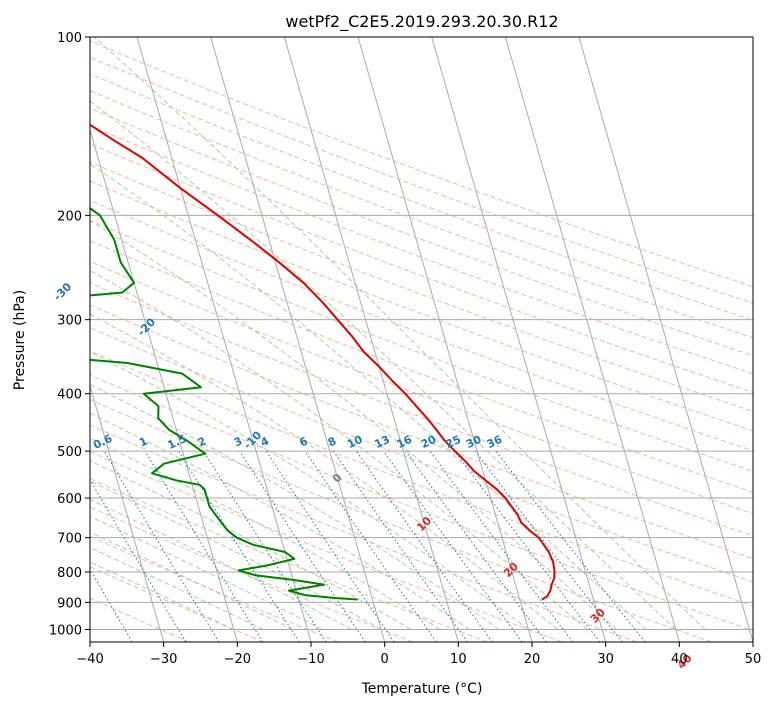 This screenshot has width=775, height=708. What do you see at coordinates (62, 291) in the screenshot?
I see `isotherm-label: -30` at bounding box center [62, 291].